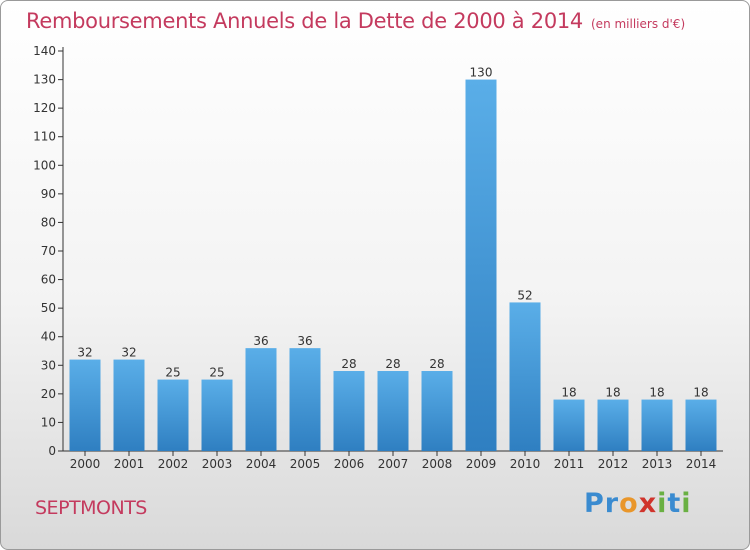 Image resolution: width=750 pixels, height=550 pixels. I want to click on x-tick-label: 2007, so click(393, 464).